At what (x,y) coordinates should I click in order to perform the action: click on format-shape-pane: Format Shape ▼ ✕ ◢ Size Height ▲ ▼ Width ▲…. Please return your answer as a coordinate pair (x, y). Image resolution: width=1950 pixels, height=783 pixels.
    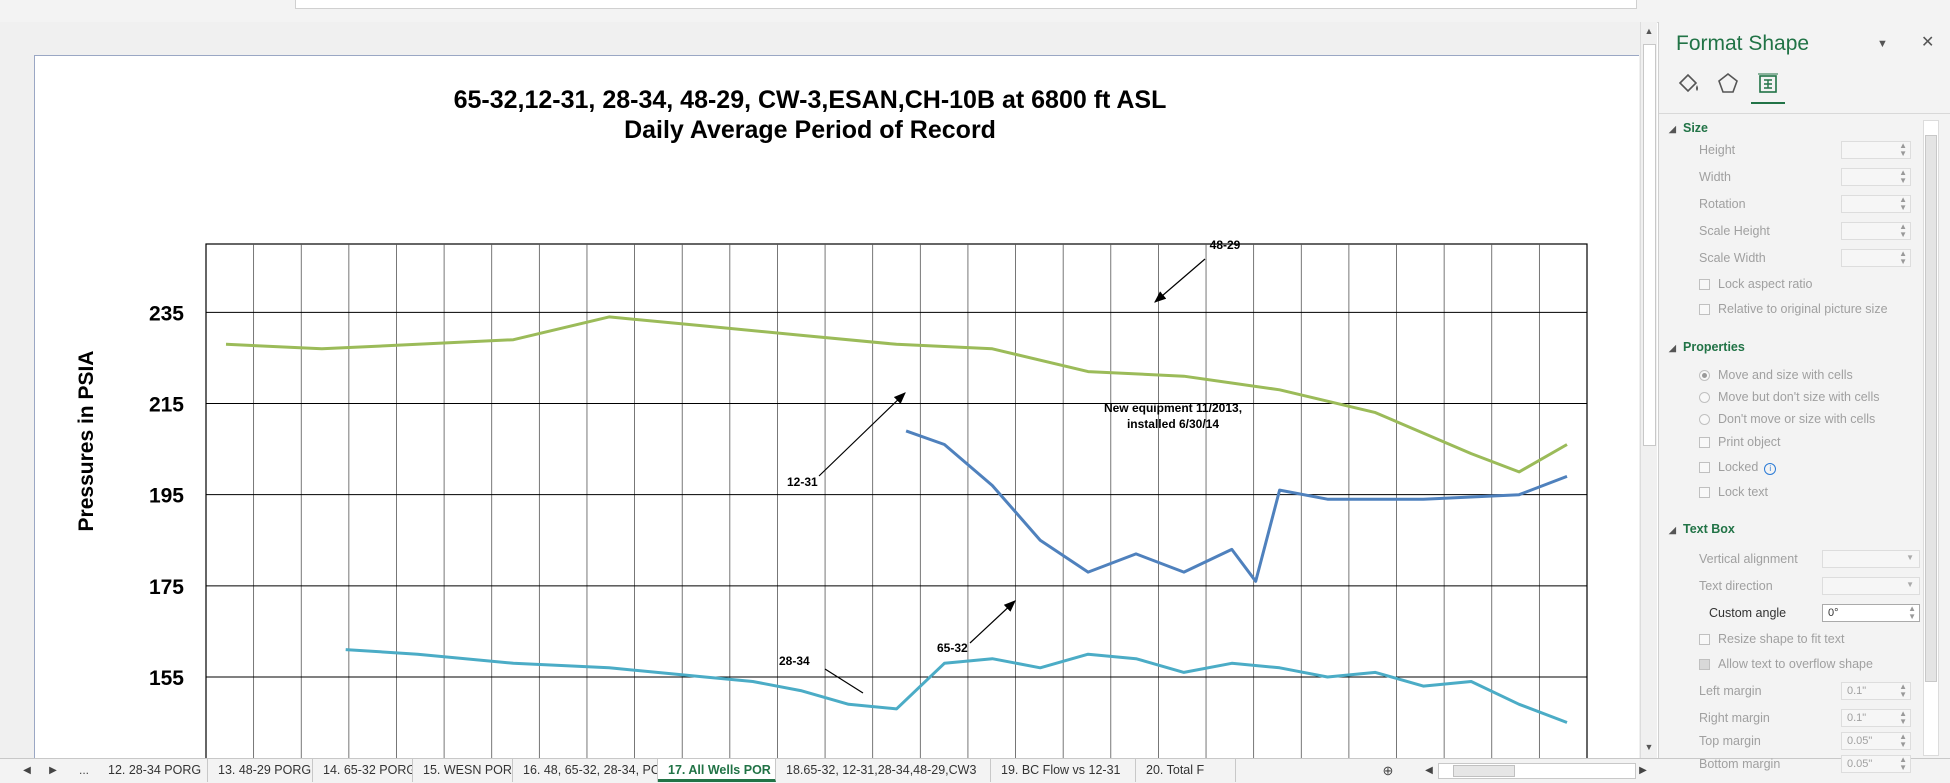
    Looking at the image, I should click on (1804, 397).